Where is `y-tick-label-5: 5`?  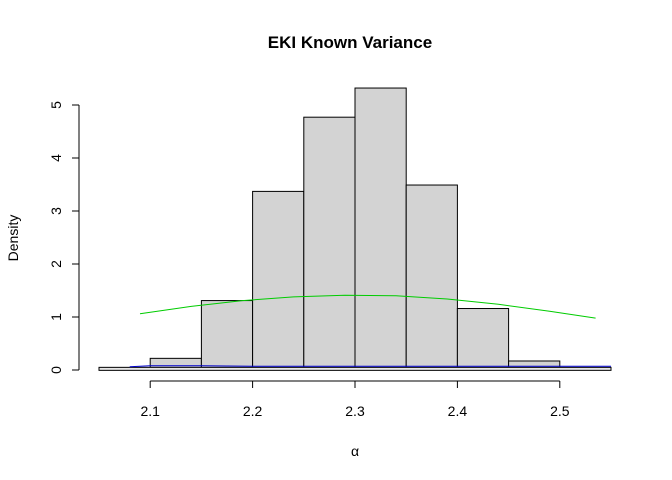
y-tick-label-5: 5 is located at coordinates (56, 105).